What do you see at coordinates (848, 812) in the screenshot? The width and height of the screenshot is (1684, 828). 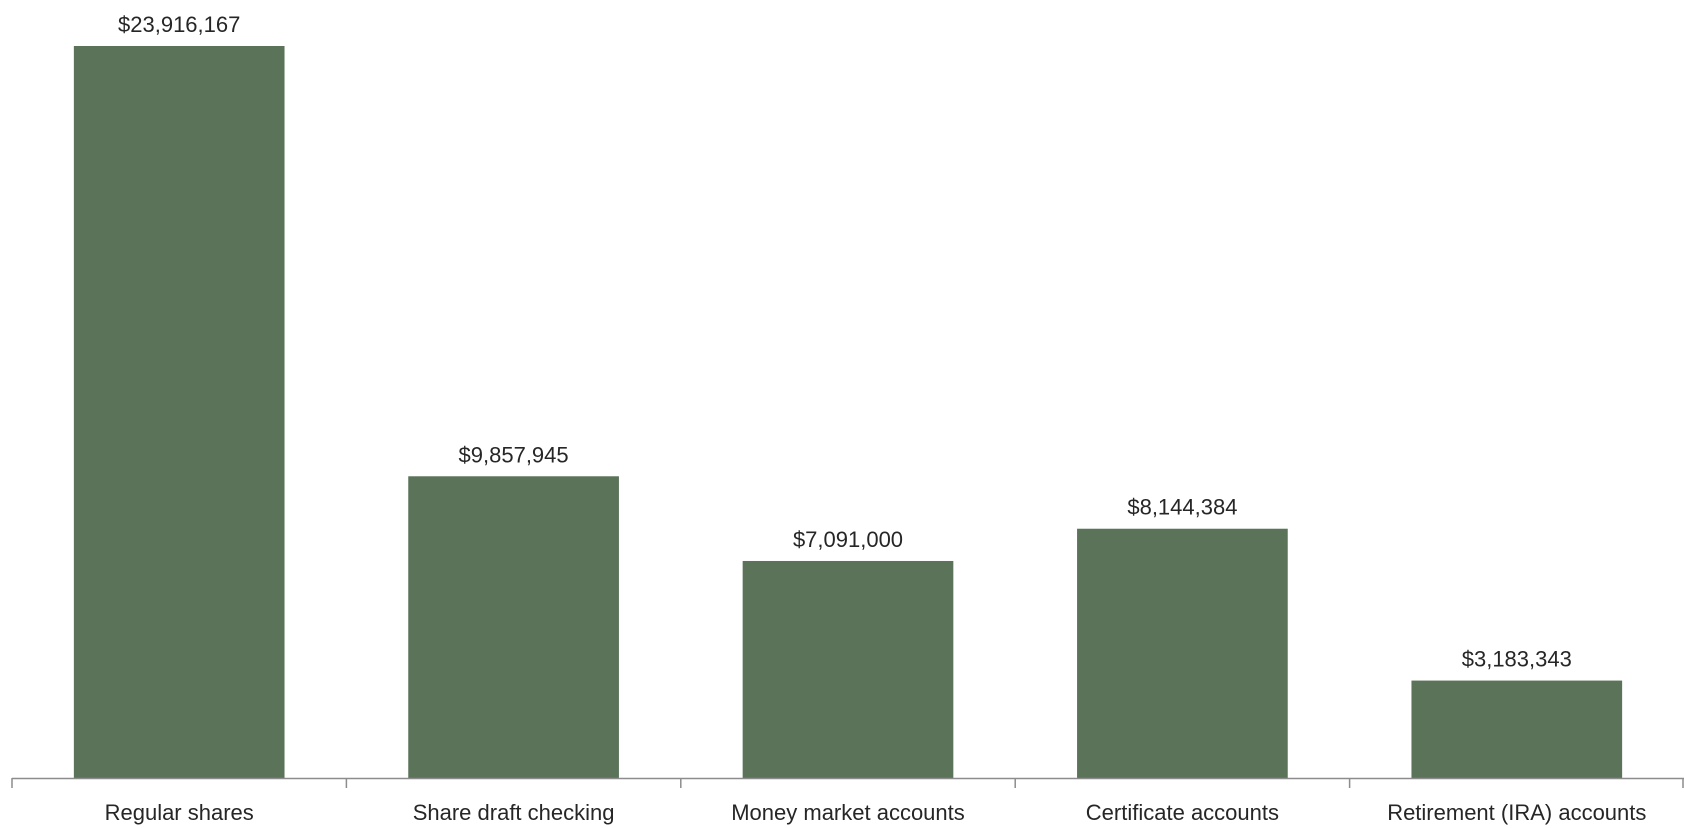 I see `x-tick-label-2: Money market accounts` at bounding box center [848, 812].